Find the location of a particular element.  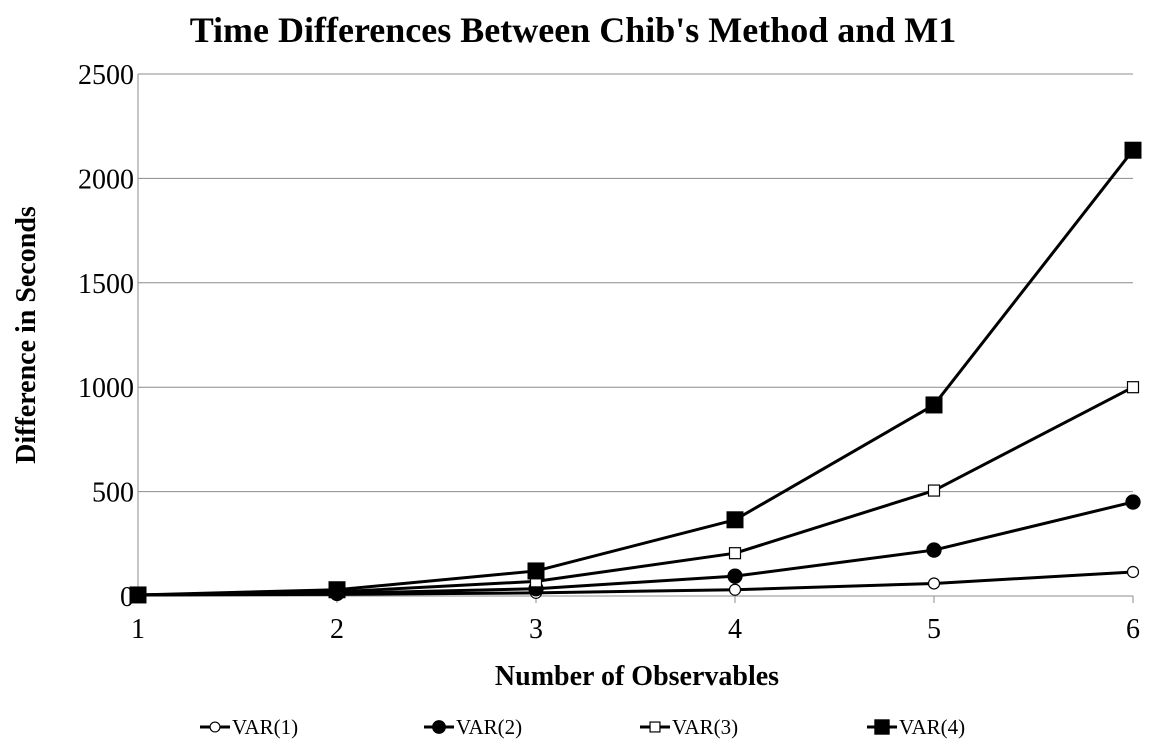

y-tick-label: 500 is located at coordinates (113, 493).